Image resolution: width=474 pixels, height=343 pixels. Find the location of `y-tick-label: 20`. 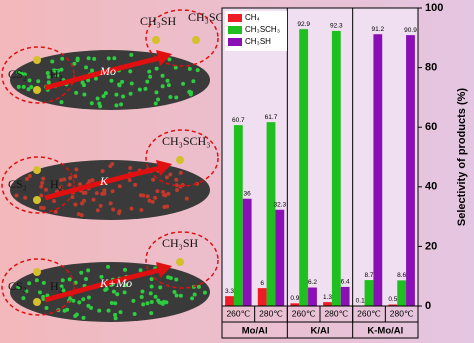

y-tick-label: 20 is located at coordinates (431, 246).